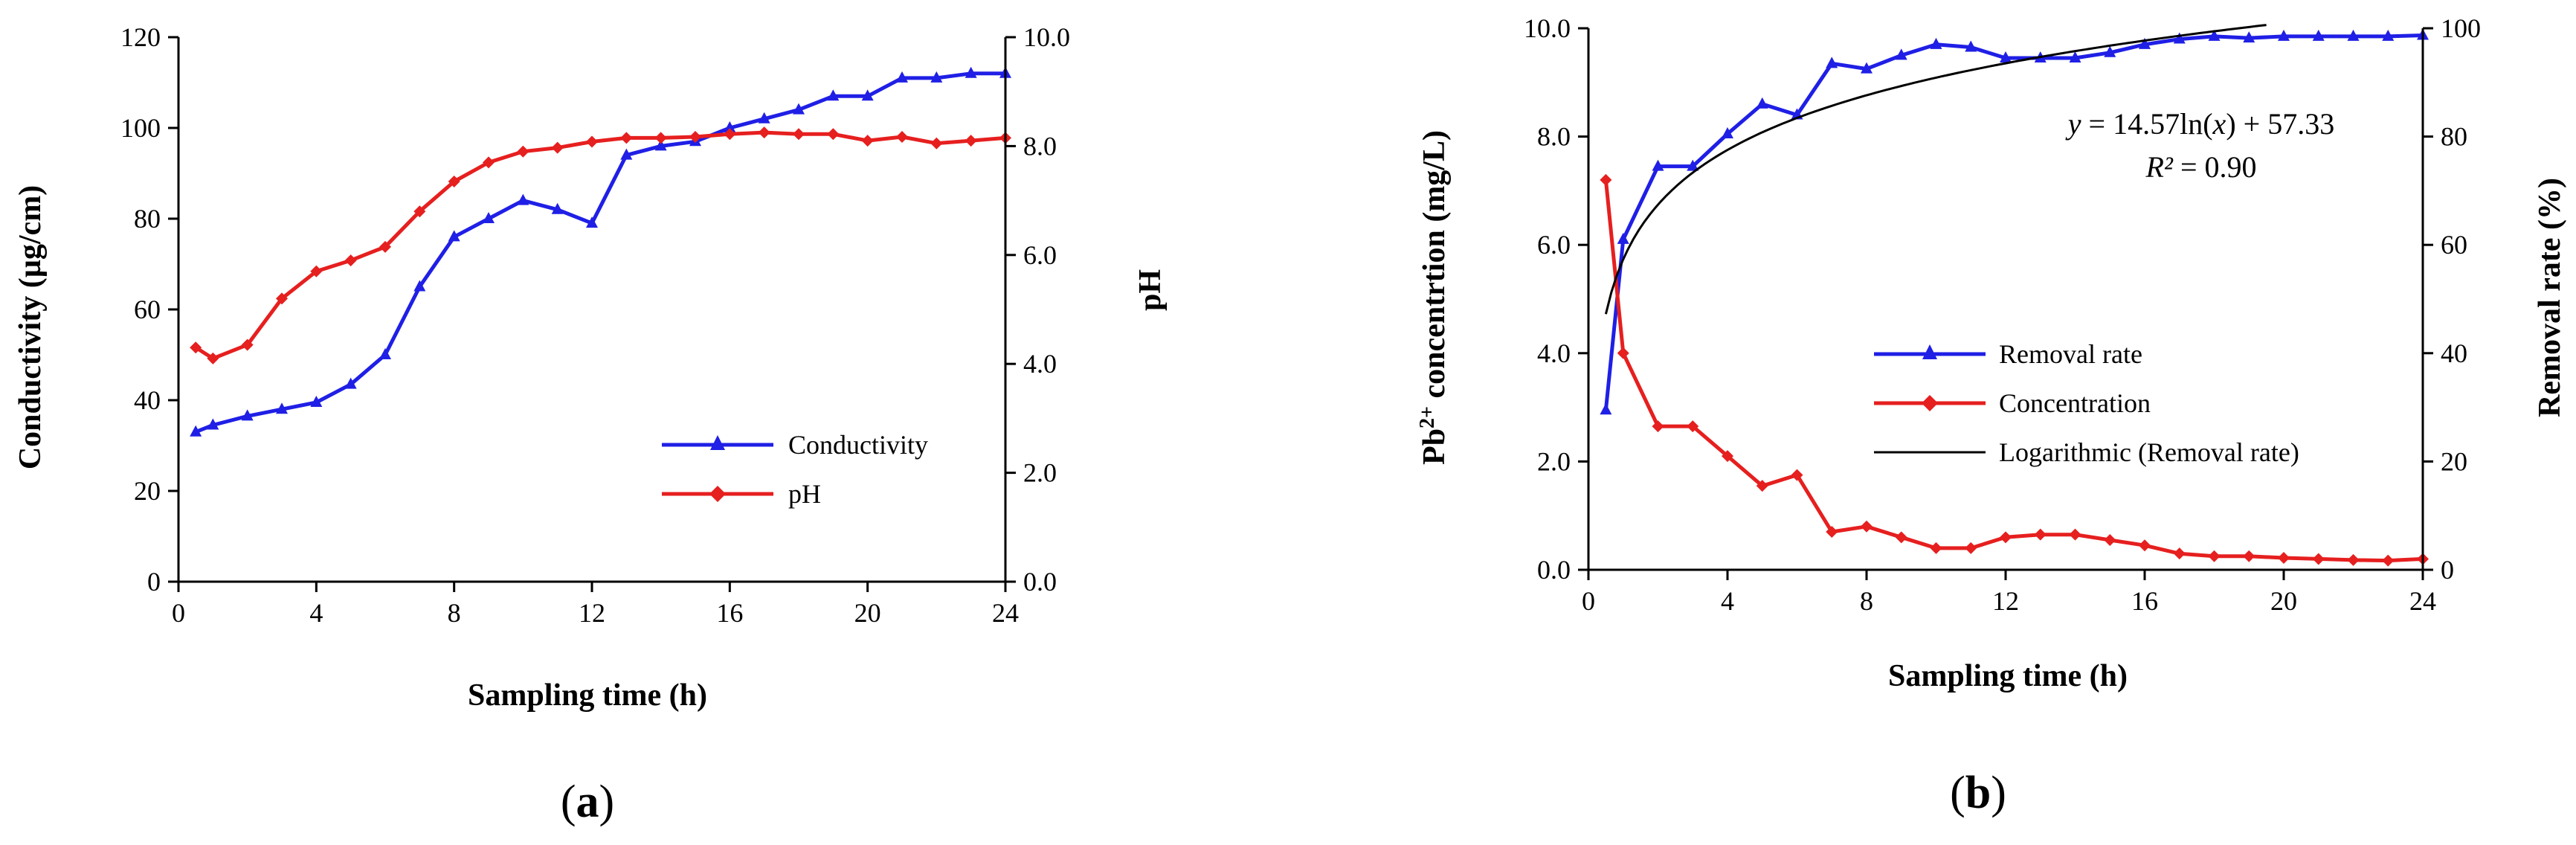  What do you see at coordinates (867, 613) in the screenshot?
I see `panel-a-x-tick-label: 20` at bounding box center [867, 613].